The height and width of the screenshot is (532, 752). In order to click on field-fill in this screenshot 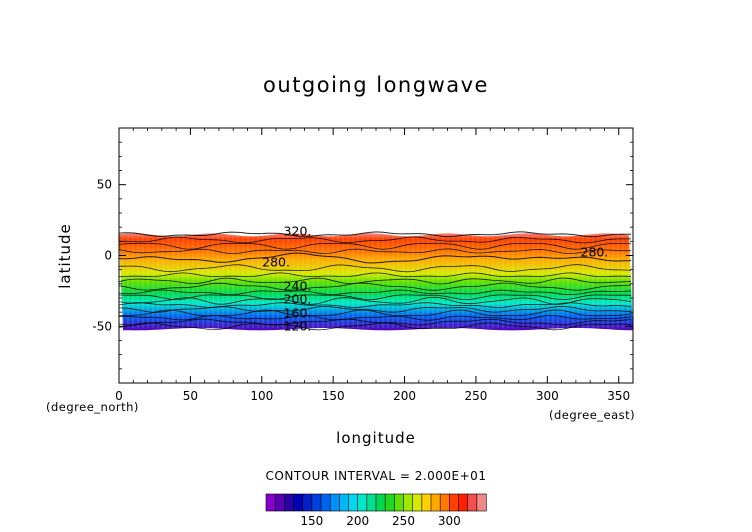, I will do `click(376, 282)`.